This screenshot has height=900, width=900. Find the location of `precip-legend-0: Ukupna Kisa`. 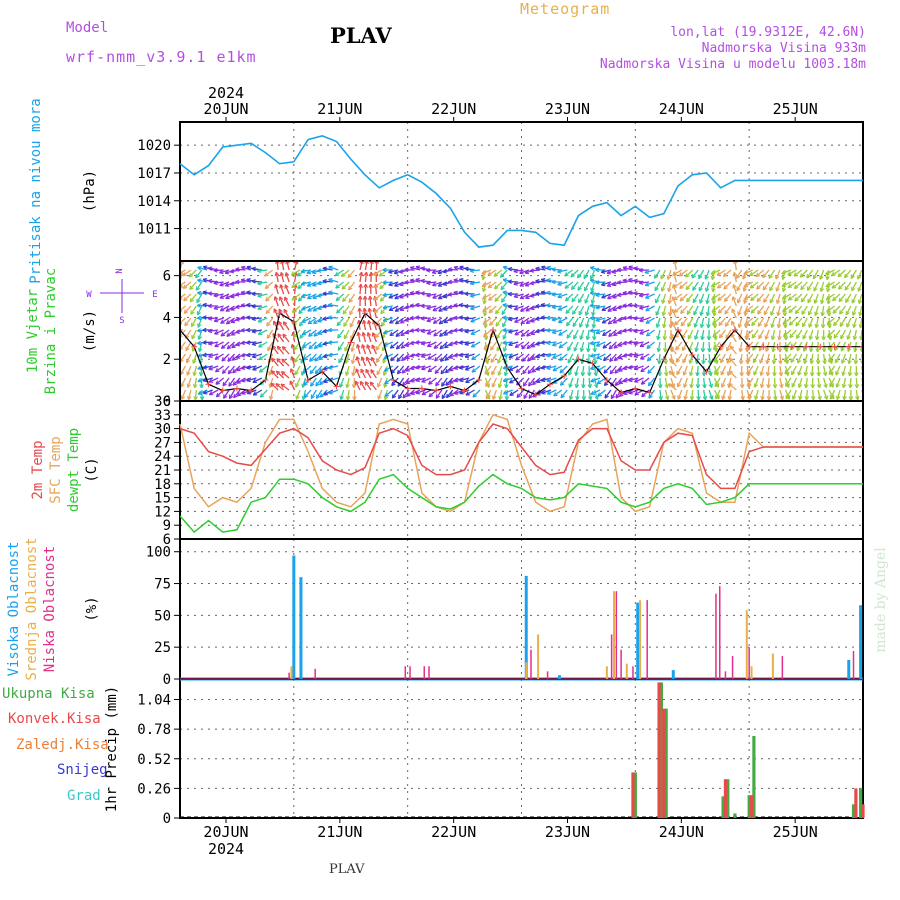

precip-legend-0: Ukupna Kisa is located at coordinates (48, 694).